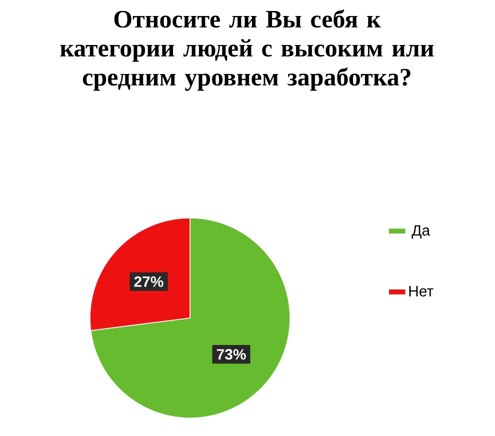  I want to click on chart-title: Относите ли Вы себя к категории людей с высоким или средним уровнем заработка?, so click(247, 50).